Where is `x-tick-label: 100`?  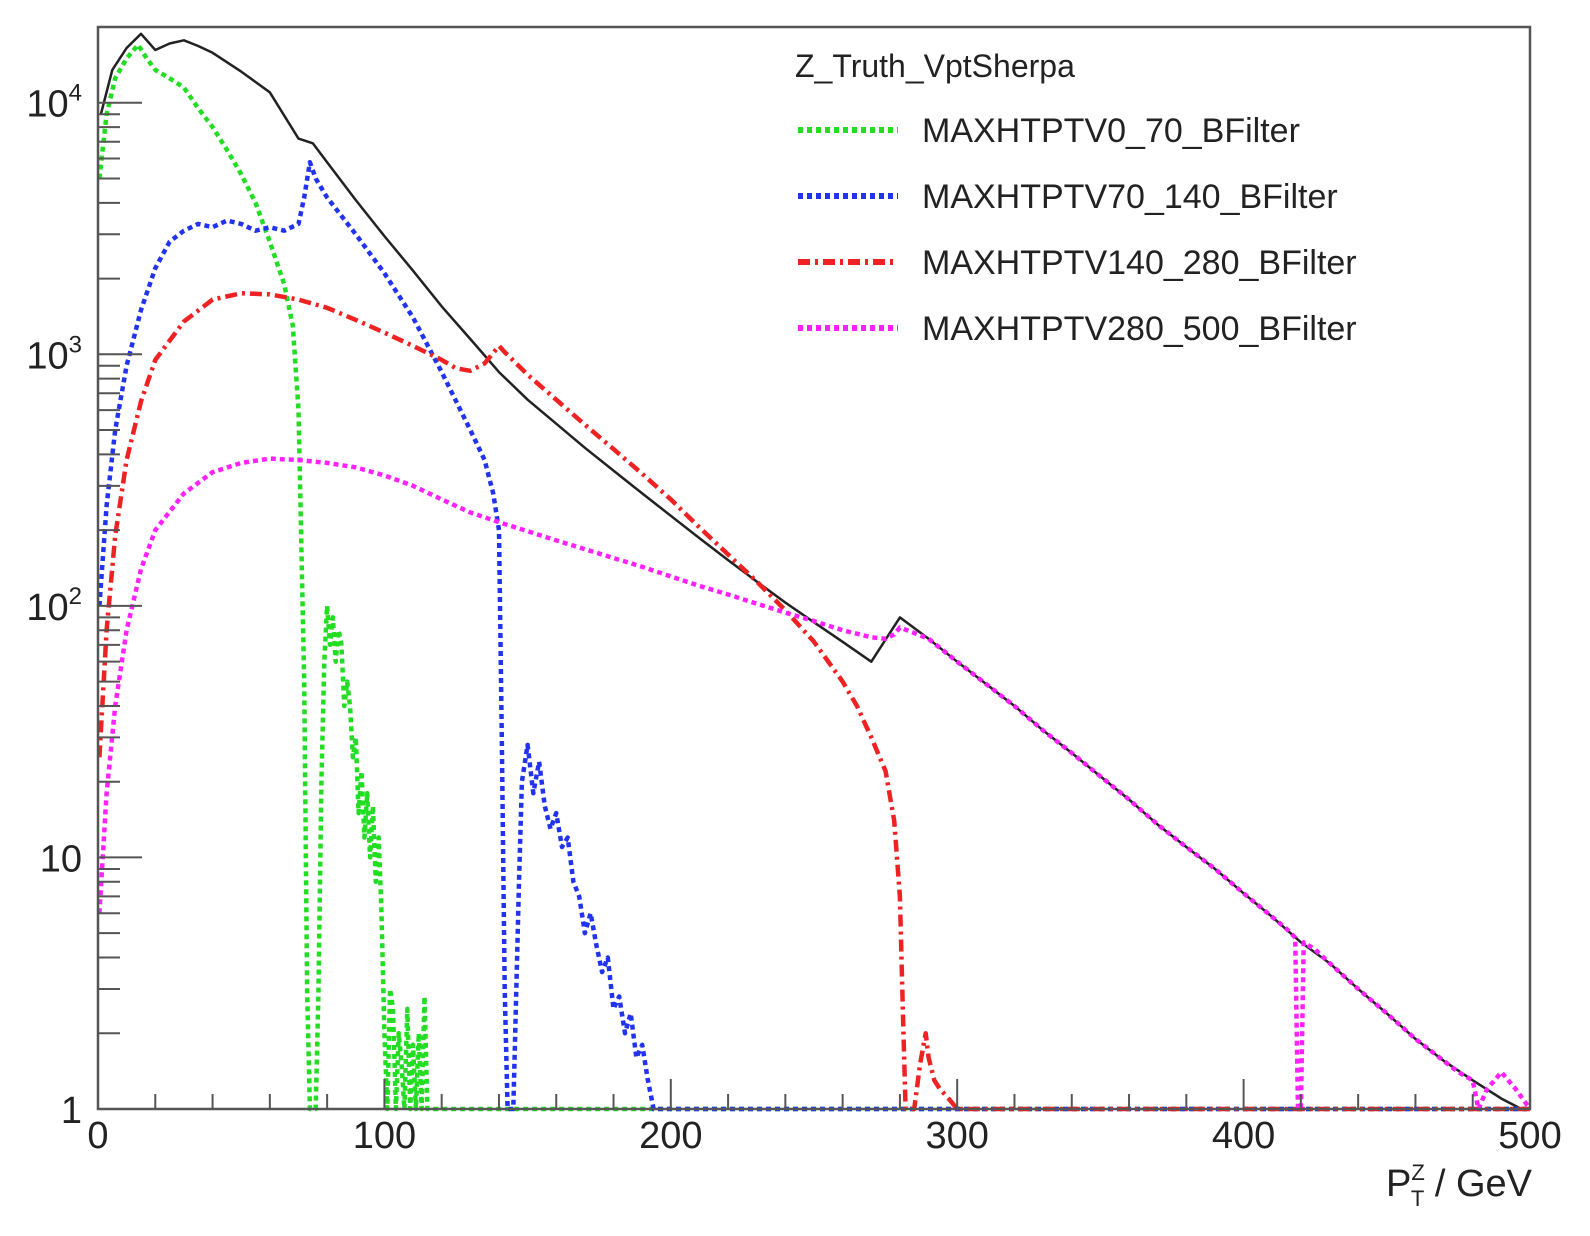 x-tick-label: 100 is located at coordinates (384, 1136).